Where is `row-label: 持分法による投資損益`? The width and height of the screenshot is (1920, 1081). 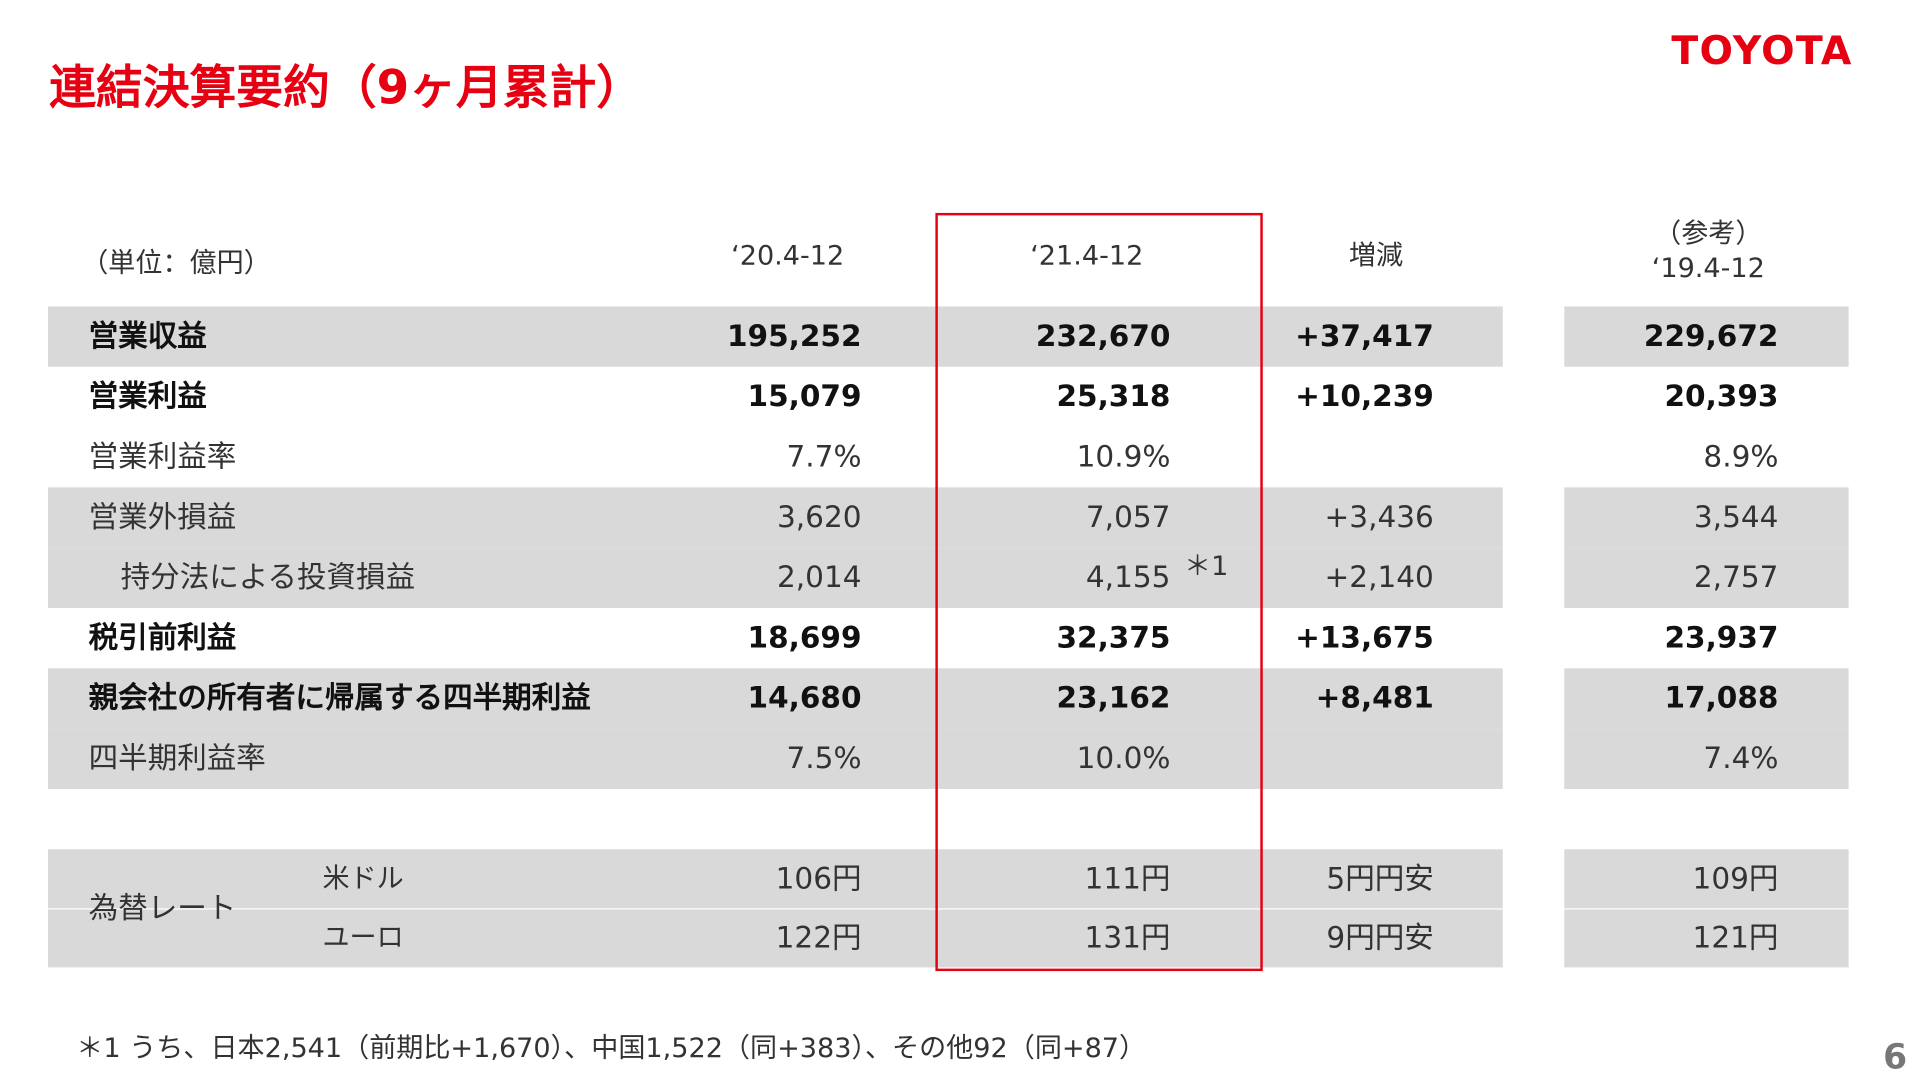 row-label: 持分法による投資損益 is located at coordinates (268, 577).